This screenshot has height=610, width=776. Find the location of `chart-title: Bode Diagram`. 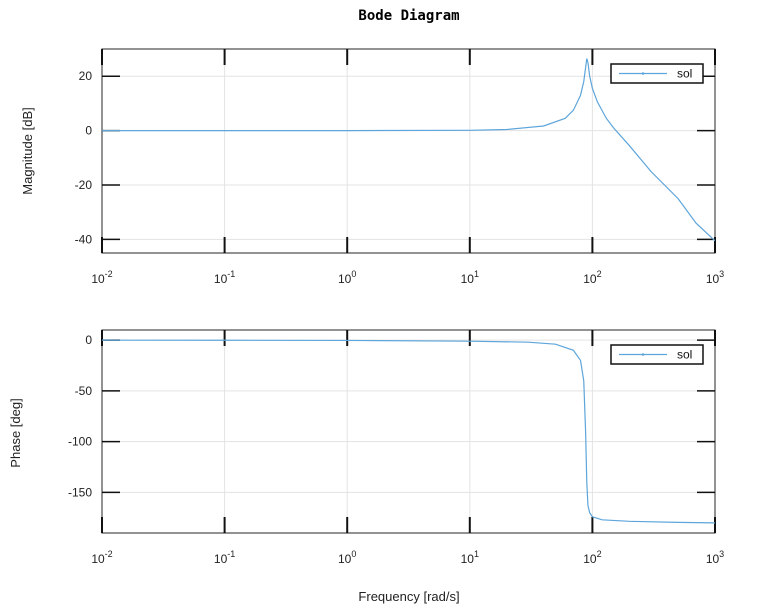

chart-title: Bode Diagram is located at coordinates (408, 16).